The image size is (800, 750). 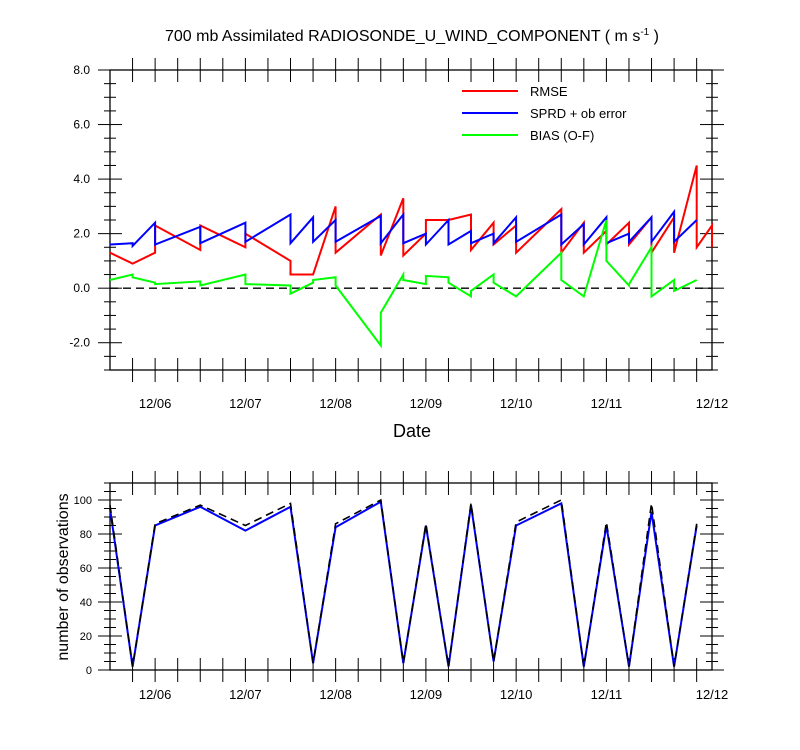 I want to click on series-line-sprd-ob-error, so click(x=403, y=228).